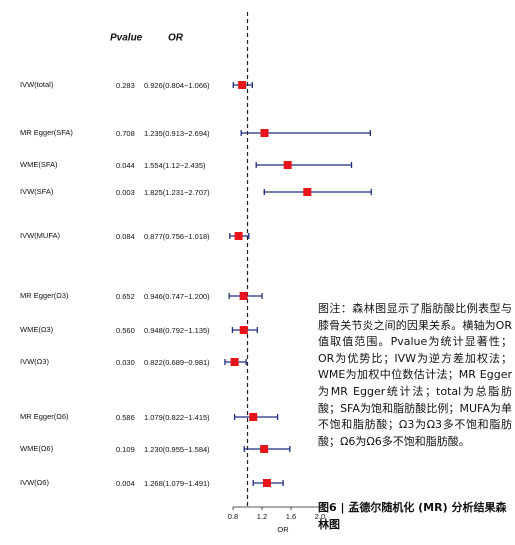 This screenshot has height=545, width=515. What do you see at coordinates (125, 483) in the screenshot?
I see `p-value: 0.004` at bounding box center [125, 483].